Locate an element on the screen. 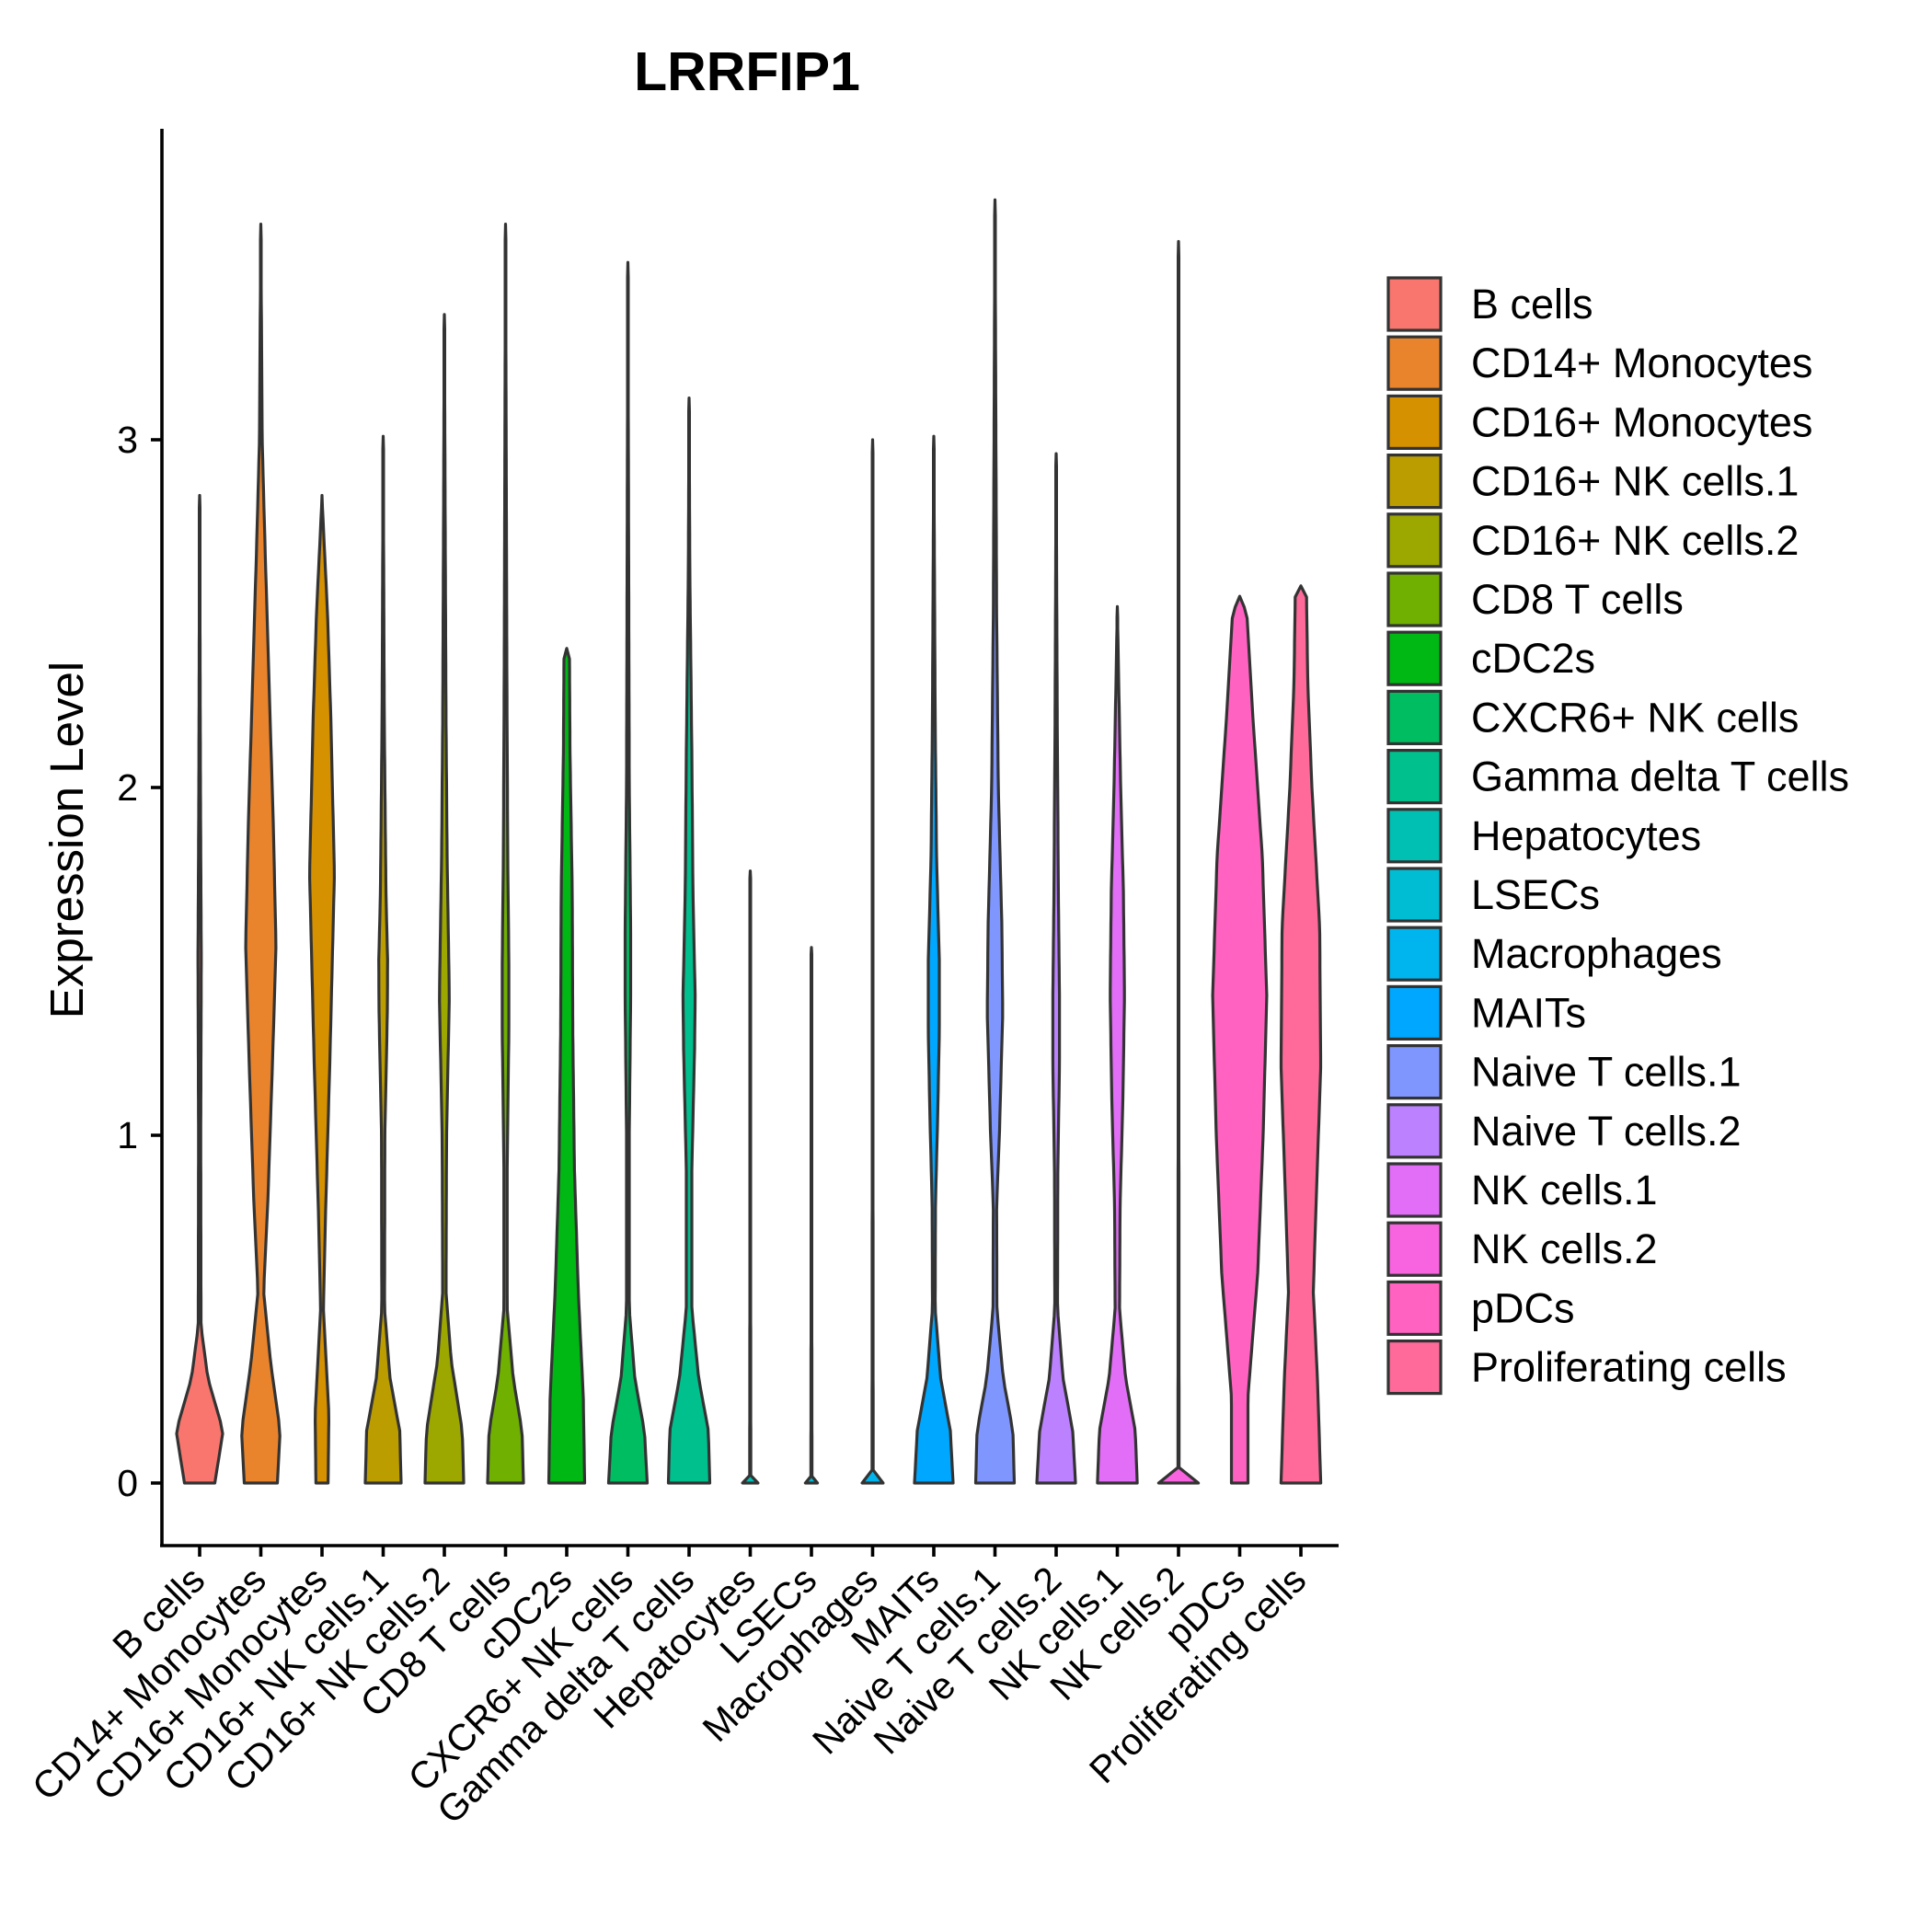 Image resolution: width=1932 pixels, height=1932 pixels. legend-label-8: Gamma delta T cells is located at coordinates (1660, 776).